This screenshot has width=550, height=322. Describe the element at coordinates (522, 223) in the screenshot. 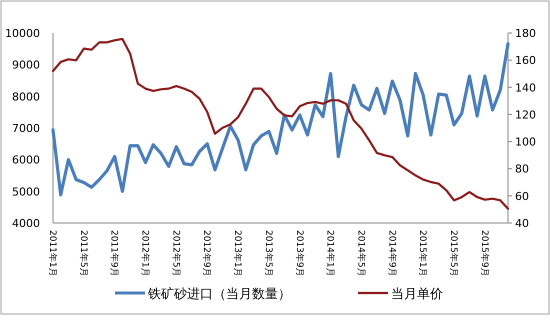

I see `y2-tick-label: 40` at that location.